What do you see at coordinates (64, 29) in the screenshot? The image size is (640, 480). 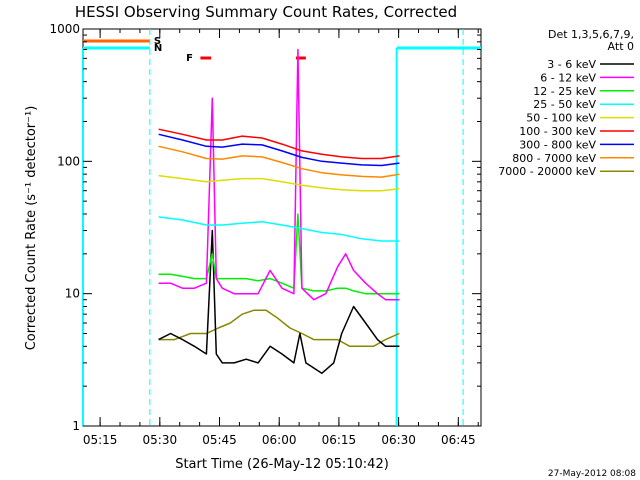 I see `y-tick-label: 1000` at bounding box center [64, 29].